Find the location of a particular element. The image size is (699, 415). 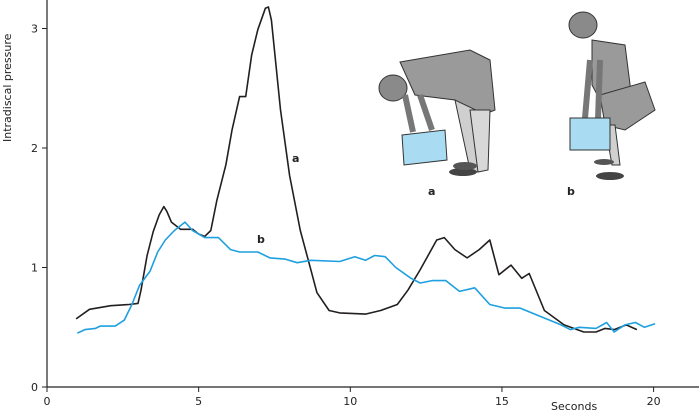

figure-b-illustration is located at coordinates (612, 95).